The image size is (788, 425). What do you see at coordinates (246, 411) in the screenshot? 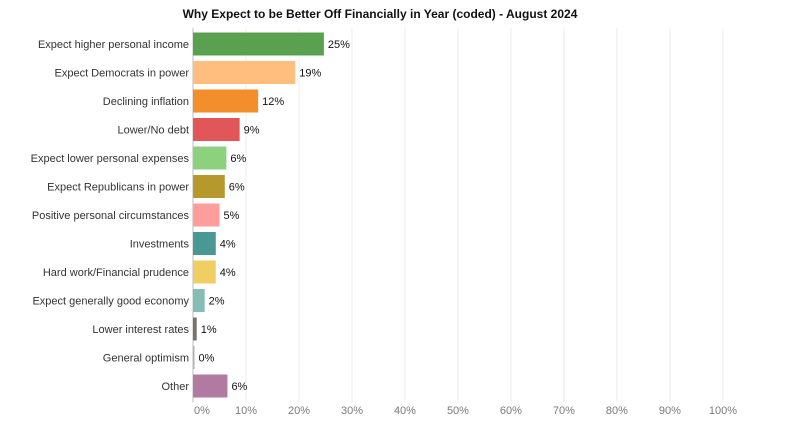
I see `x-tick-label: 10%` at bounding box center [246, 411].